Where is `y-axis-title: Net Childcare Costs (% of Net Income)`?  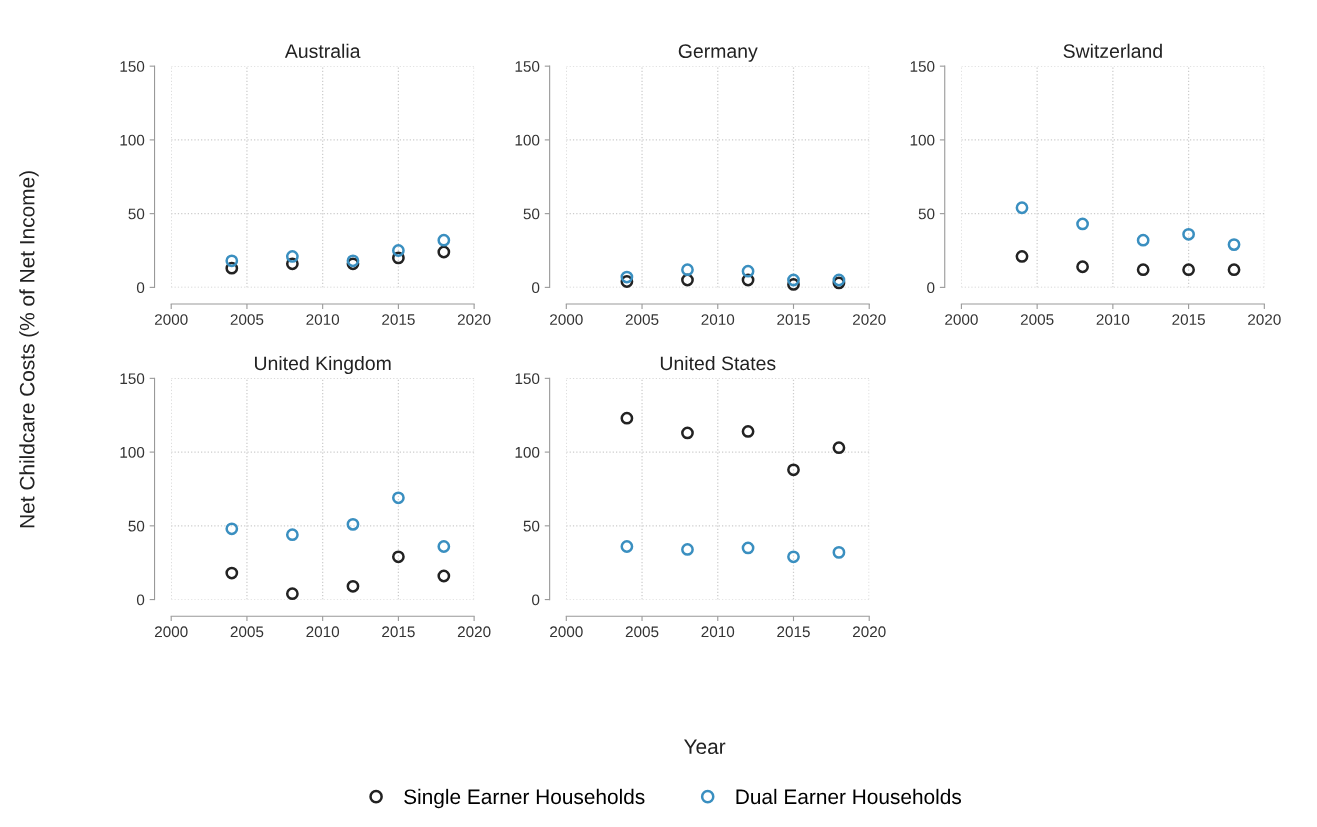
y-axis-title: Net Childcare Costs (% of Net Income) is located at coordinates (29, 349).